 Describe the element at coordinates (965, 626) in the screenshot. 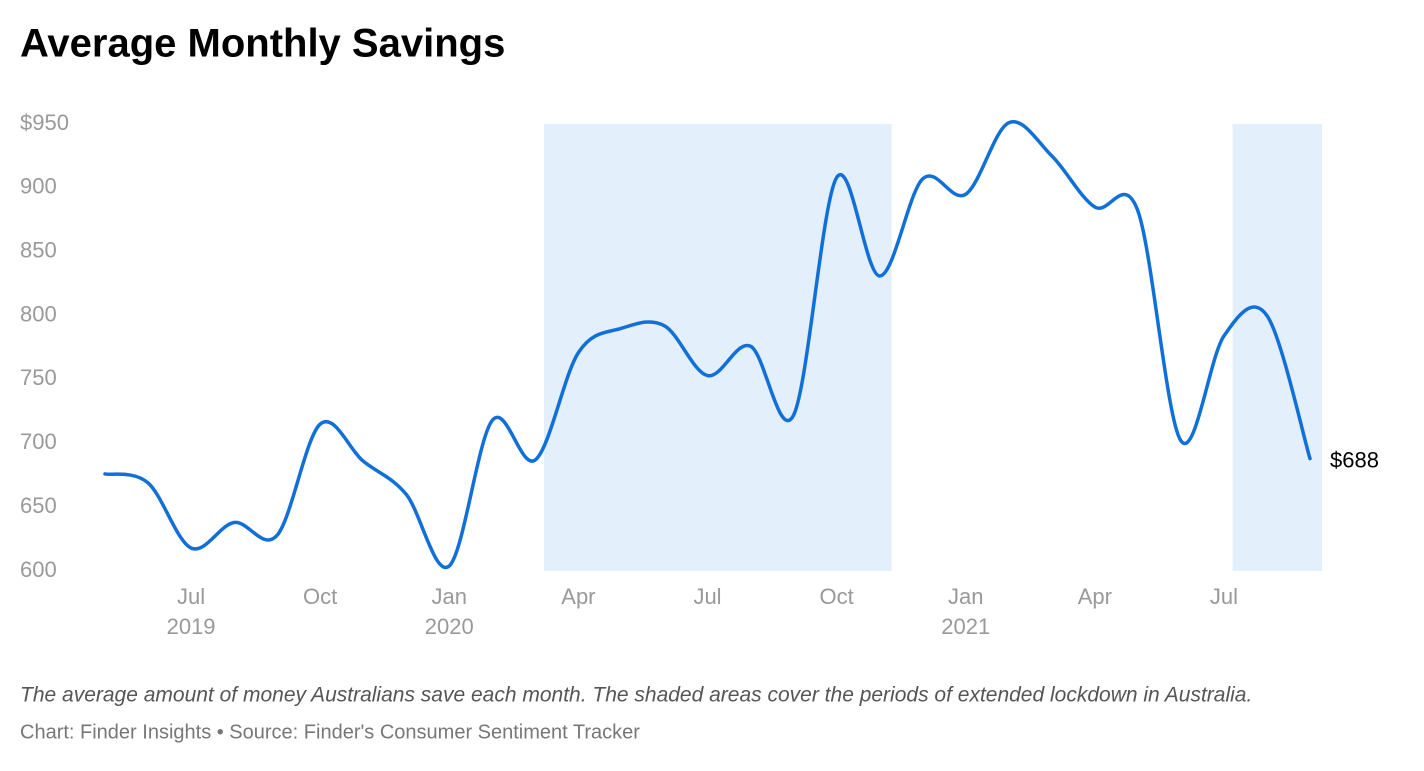

I see `x-tick-year: 2021` at that location.